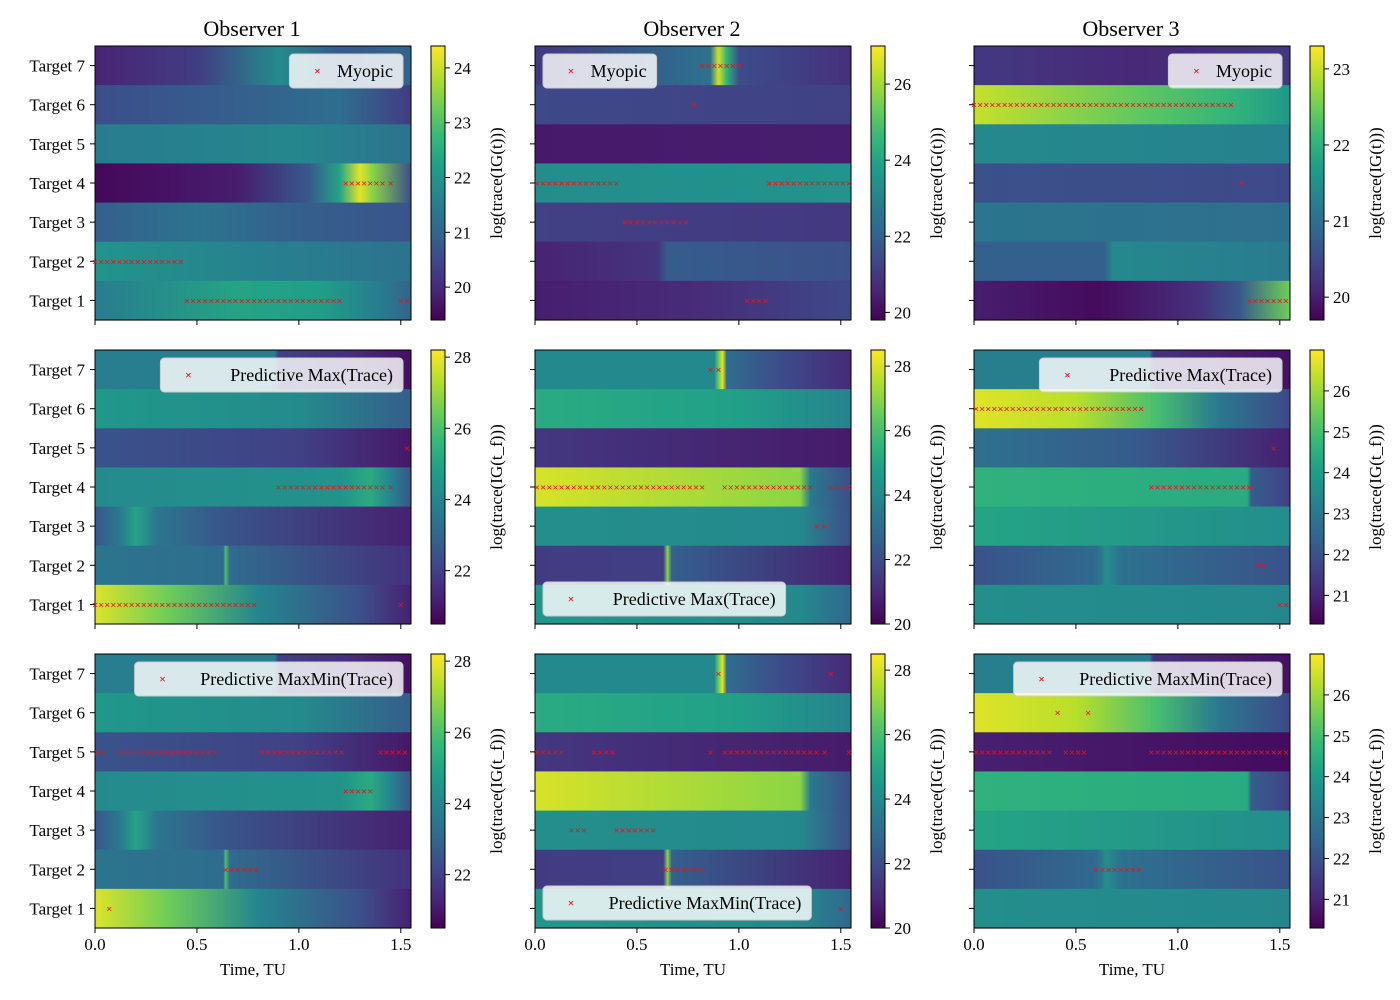 The image size is (1400, 1000). What do you see at coordinates (840, 944) in the screenshot?
I see `x-tick-label: 1.5` at bounding box center [840, 944].